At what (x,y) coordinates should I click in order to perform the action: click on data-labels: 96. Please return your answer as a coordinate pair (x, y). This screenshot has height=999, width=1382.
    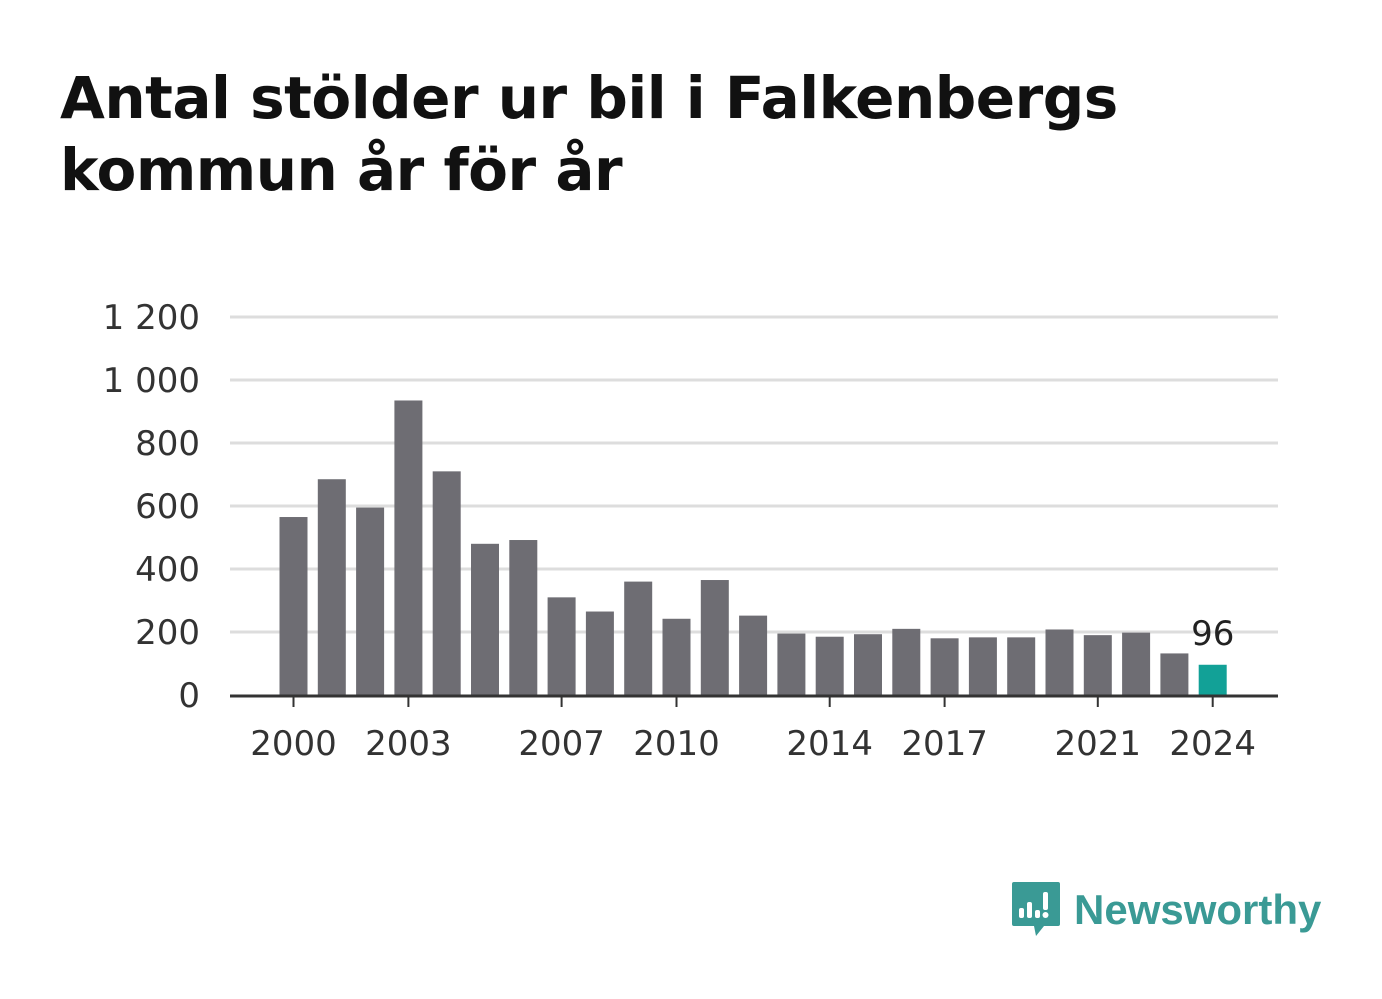
    Looking at the image, I should click on (1212, 634).